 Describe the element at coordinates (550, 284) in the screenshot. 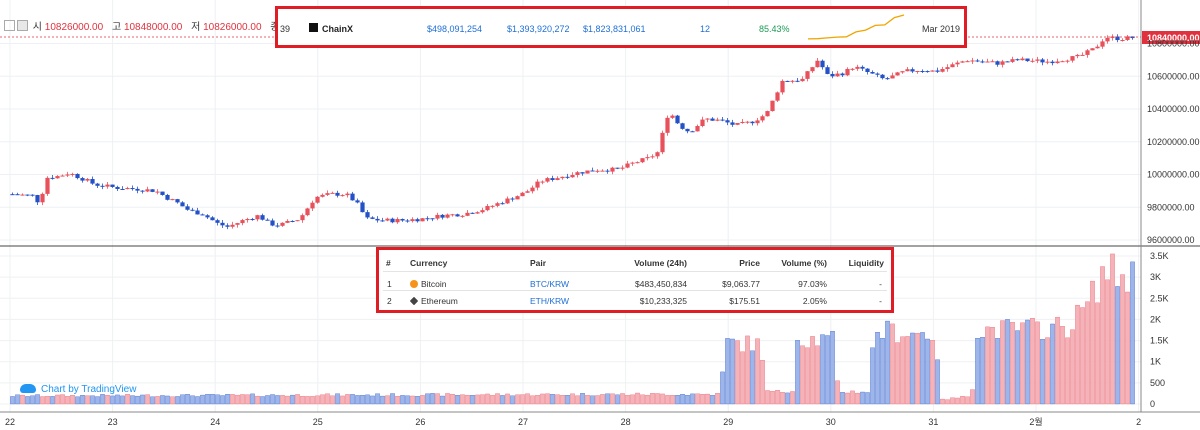

I see `row1-pair-link: BTC/KRW` at that location.